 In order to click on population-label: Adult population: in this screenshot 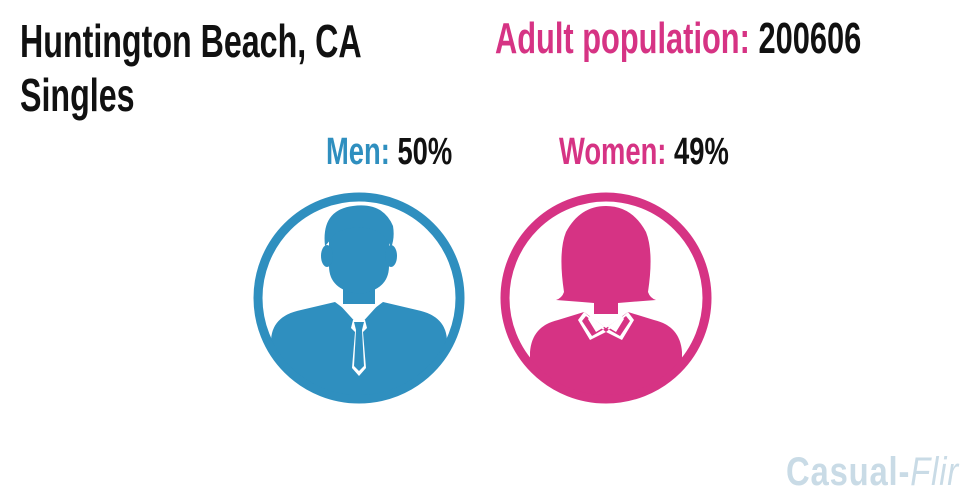, I will do `click(622, 38)`.